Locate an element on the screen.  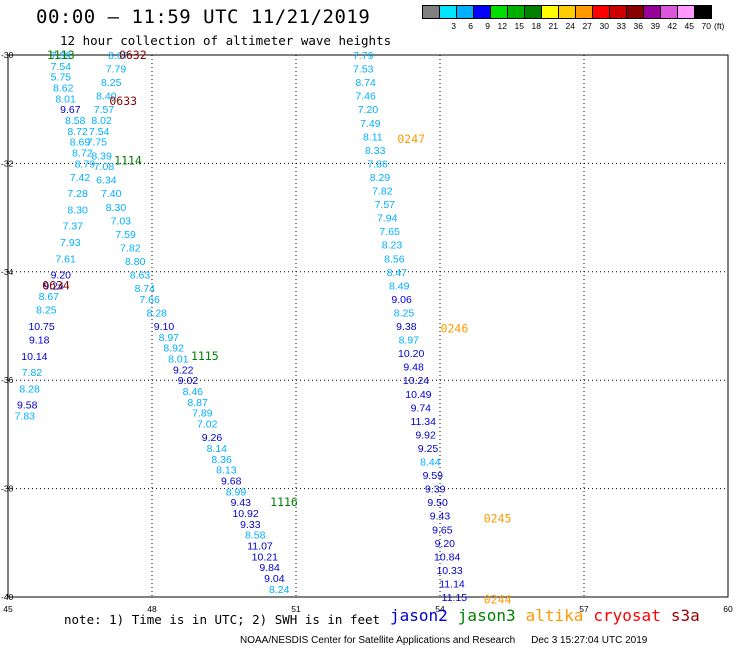
wave-height-value: 8.58 is located at coordinates (255, 536).